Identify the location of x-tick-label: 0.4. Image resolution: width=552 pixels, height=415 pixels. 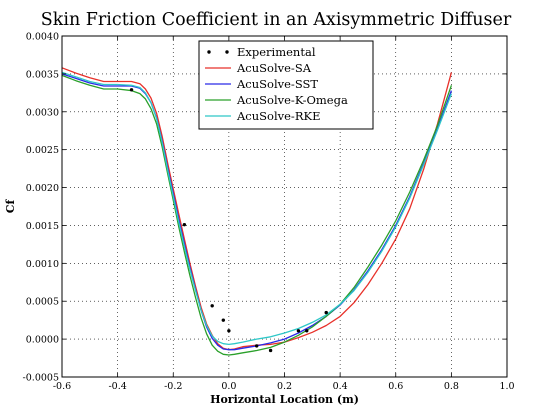
(340, 386).